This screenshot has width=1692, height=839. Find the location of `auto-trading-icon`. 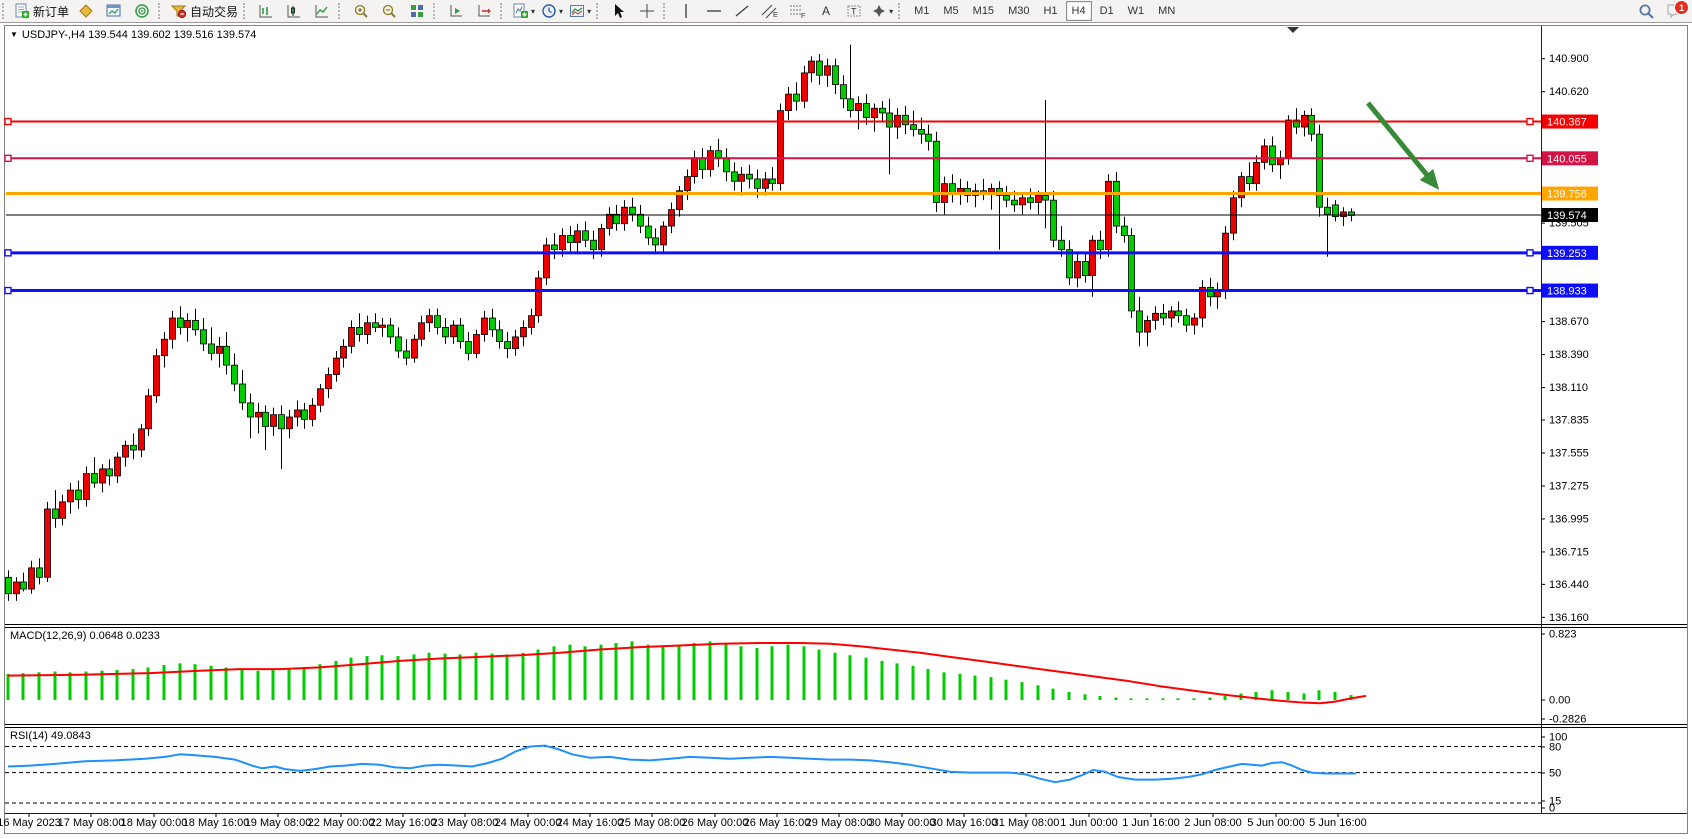

auto-trading-icon is located at coordinates (178, 11).